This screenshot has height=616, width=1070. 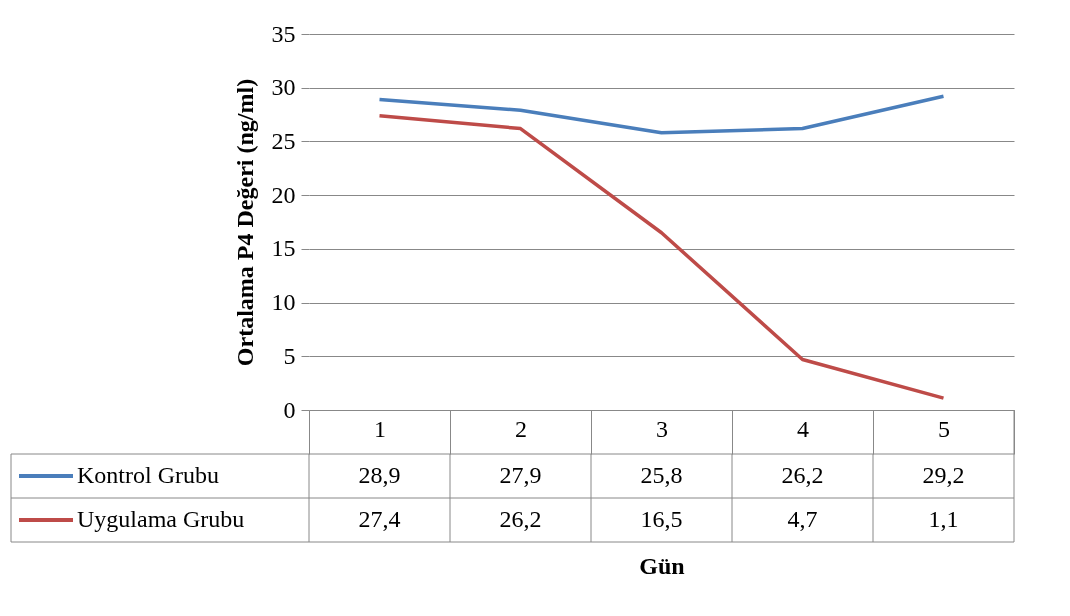 What do you see at coordinates (283, 194) in the screenshot?
I see `y-tick-label: 20` at bounding box center [283, 194].